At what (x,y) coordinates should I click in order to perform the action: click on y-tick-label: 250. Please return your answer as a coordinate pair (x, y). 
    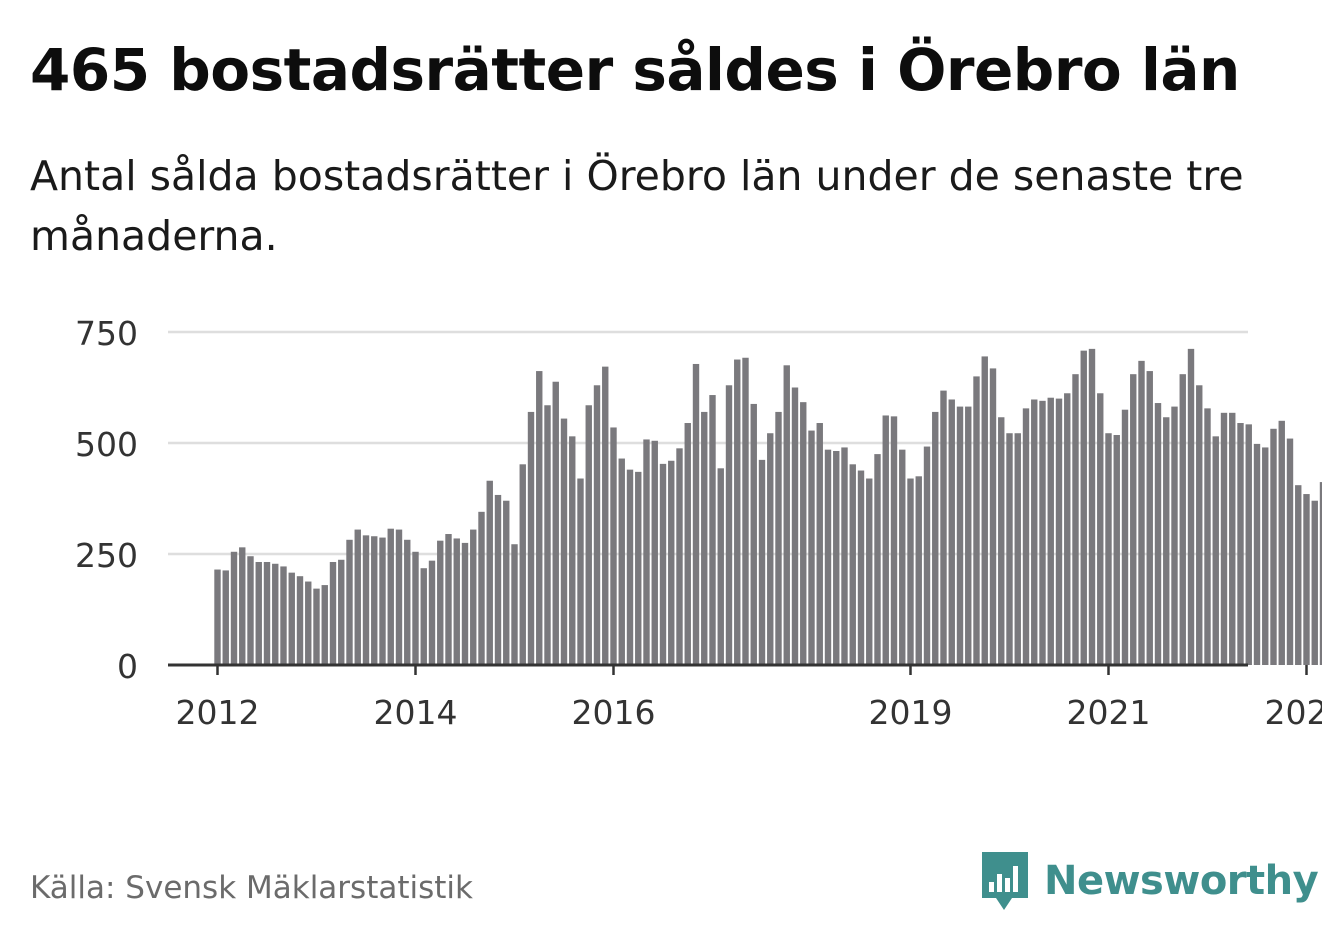
    Looking at the image, I should click on (106, 555).